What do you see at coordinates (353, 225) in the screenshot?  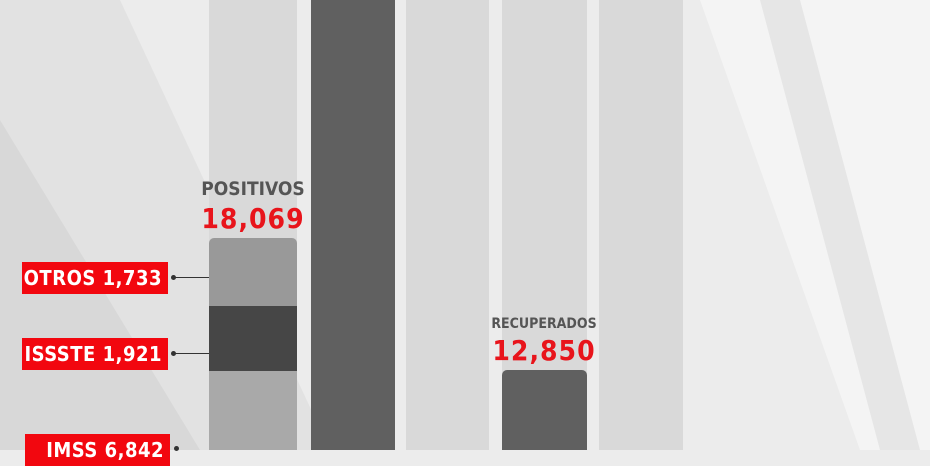 I see `column-dark` at bounding box center [353, 225].